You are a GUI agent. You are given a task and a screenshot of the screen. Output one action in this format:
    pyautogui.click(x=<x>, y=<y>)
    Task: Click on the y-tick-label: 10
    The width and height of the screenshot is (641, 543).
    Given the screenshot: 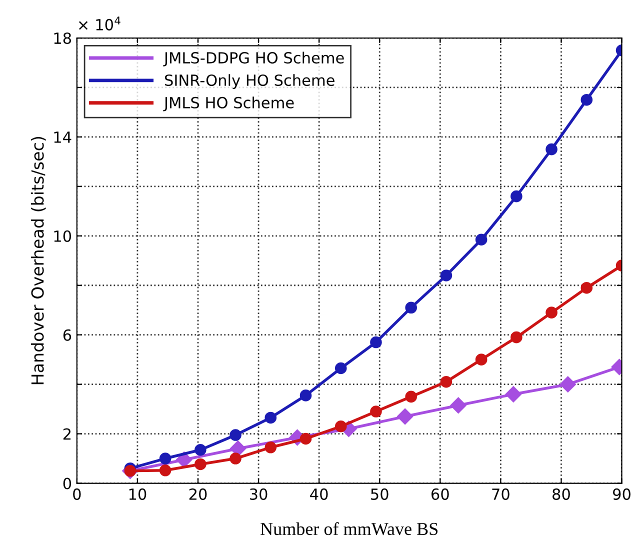 What is the action you would take?
    pyautogui.click(x=63, y=236)
    